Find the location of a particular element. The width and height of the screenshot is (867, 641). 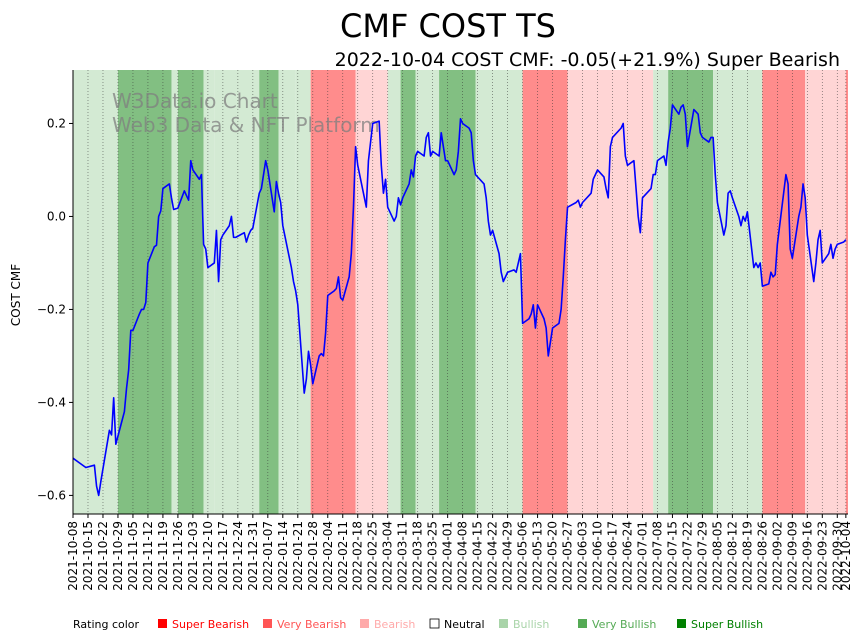

legend-label: Bearish is located at coordinates (394, 624).